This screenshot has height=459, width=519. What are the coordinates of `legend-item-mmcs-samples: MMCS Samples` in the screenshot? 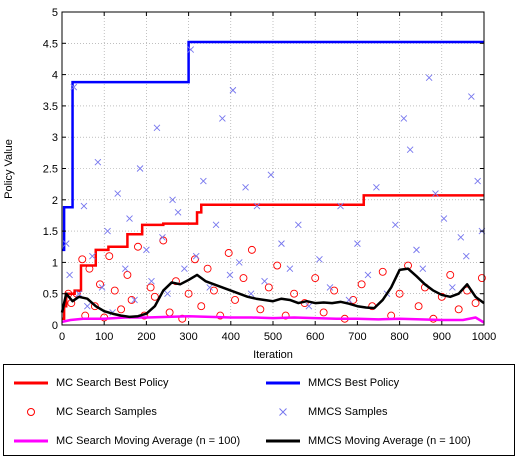 It's located at (326, 412).